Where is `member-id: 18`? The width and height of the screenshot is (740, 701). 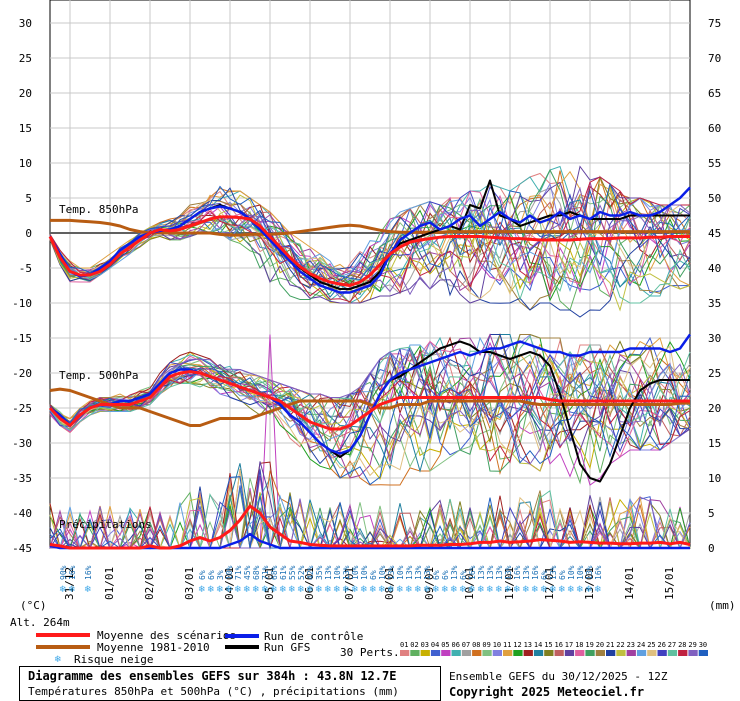
member-id: 18 is located at coordinates (579, 645).